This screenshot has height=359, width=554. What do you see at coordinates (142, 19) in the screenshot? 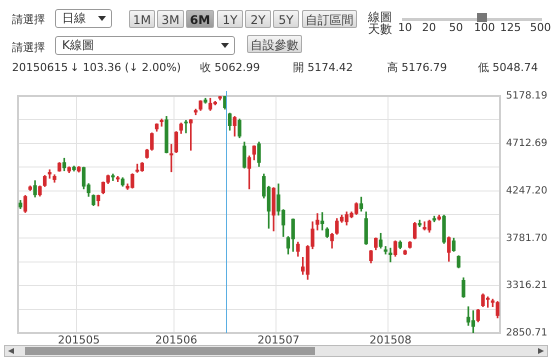
I see `text: 1M` at bounding box center [142, 19].